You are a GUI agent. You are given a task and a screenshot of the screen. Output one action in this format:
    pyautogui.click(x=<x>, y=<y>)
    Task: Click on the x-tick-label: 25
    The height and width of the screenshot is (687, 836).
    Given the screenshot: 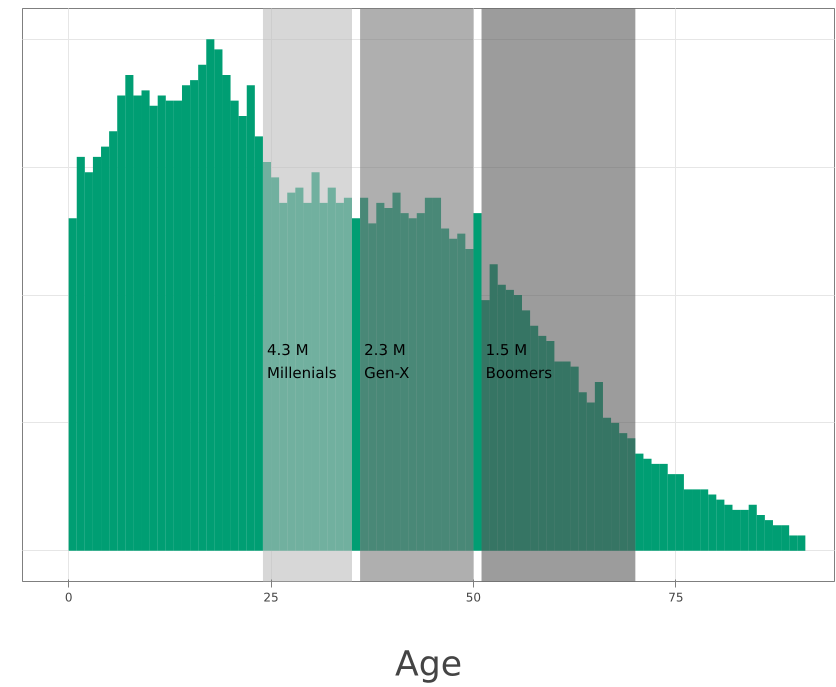 What is the action you would take?
    pyautogui.click(x=271, y=597)
    